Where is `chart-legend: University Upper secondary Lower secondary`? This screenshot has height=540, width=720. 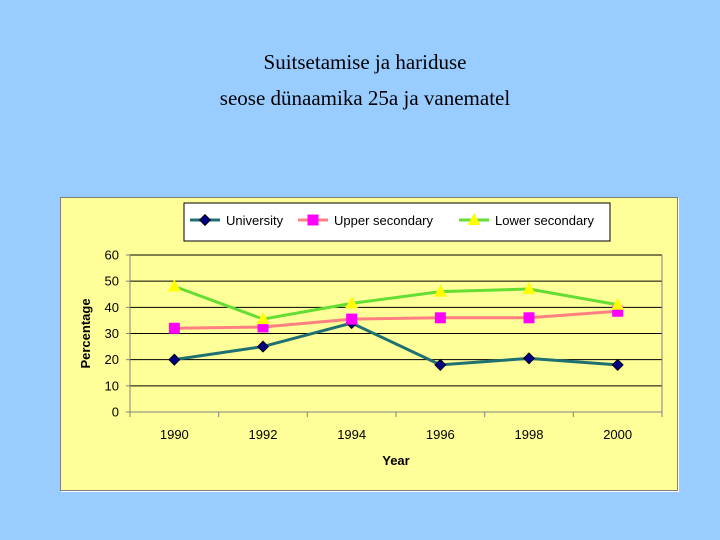
chart-legend: University Upper secondary Lower secondary is located at coordinates (397, 222).